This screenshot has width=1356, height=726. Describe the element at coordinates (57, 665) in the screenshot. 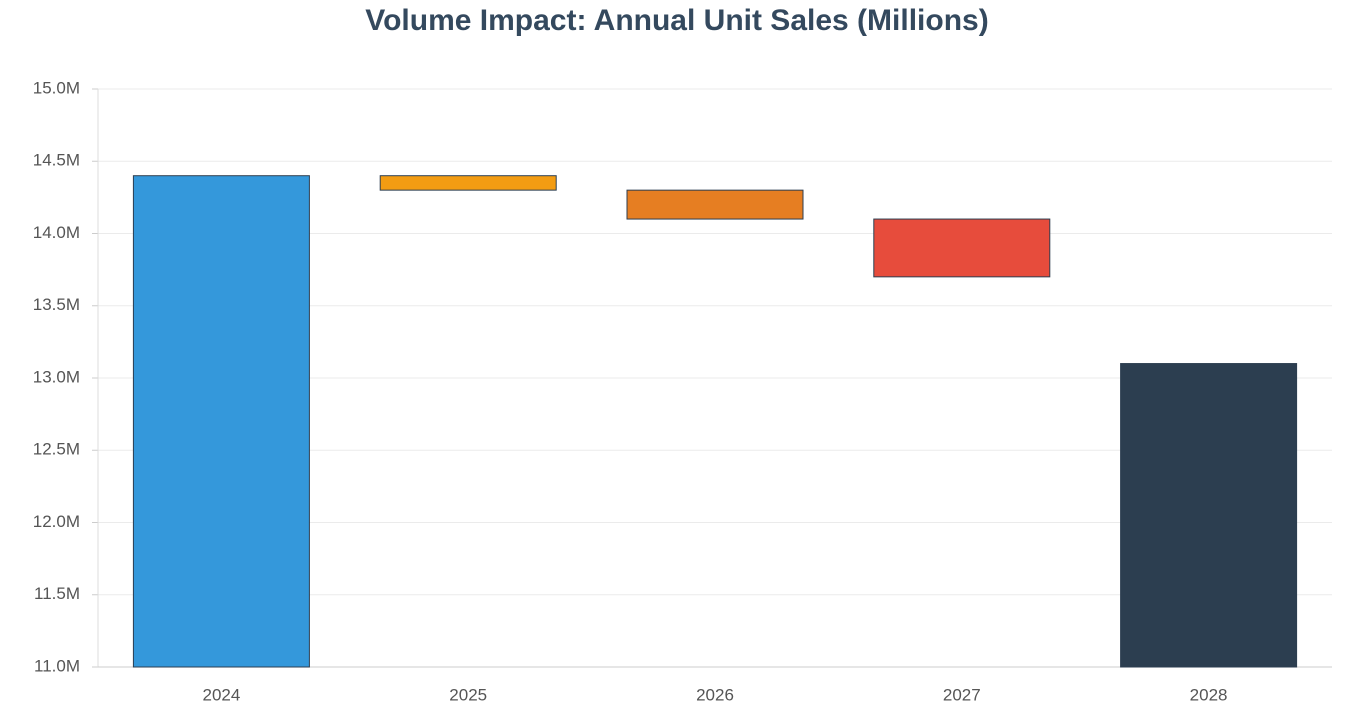

I see `y-tick-label: 11.0M` at that location.